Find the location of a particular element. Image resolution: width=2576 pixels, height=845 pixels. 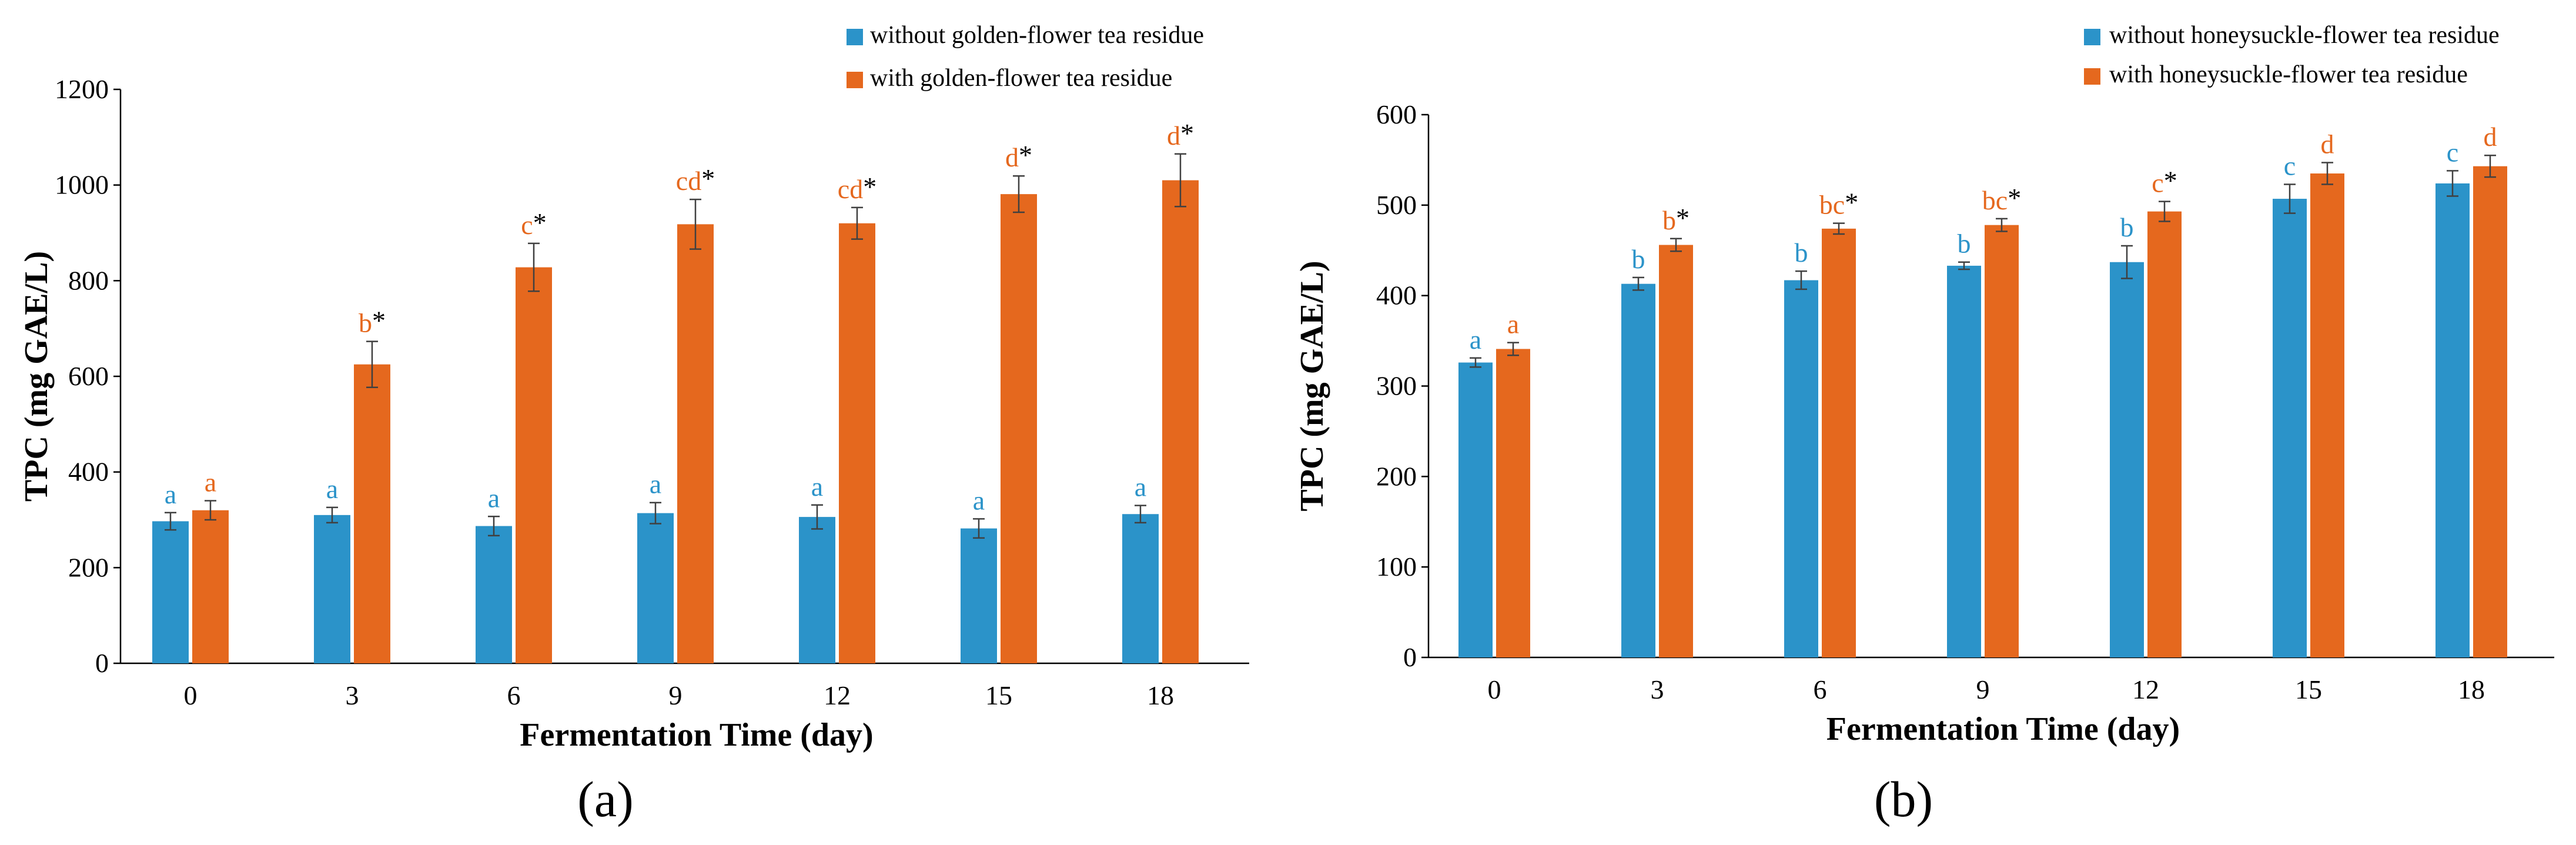

significance-label: bc* is located at coordinates (2001, 199).